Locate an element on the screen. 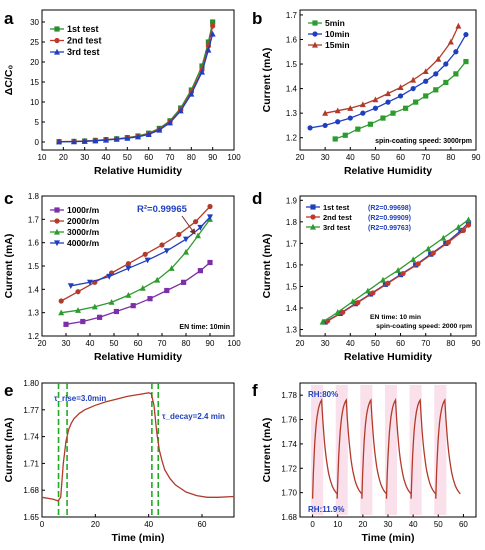 This screenshot has height=550, width=485. panel-a-y-tick-label: 0 is located at coordinates (37, 142).